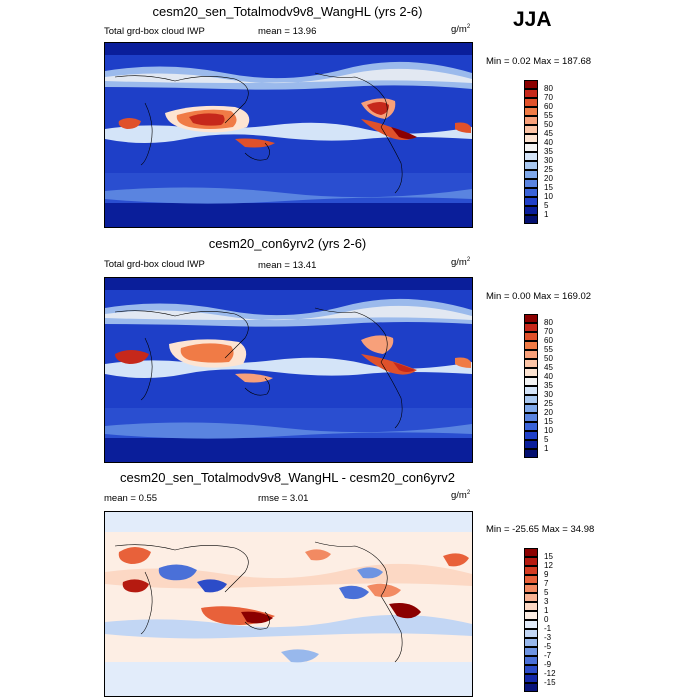  Describe the element at coordinates (546, 214) in the screenshot. I see `panel-1-colorbar-label: 1` at that location.